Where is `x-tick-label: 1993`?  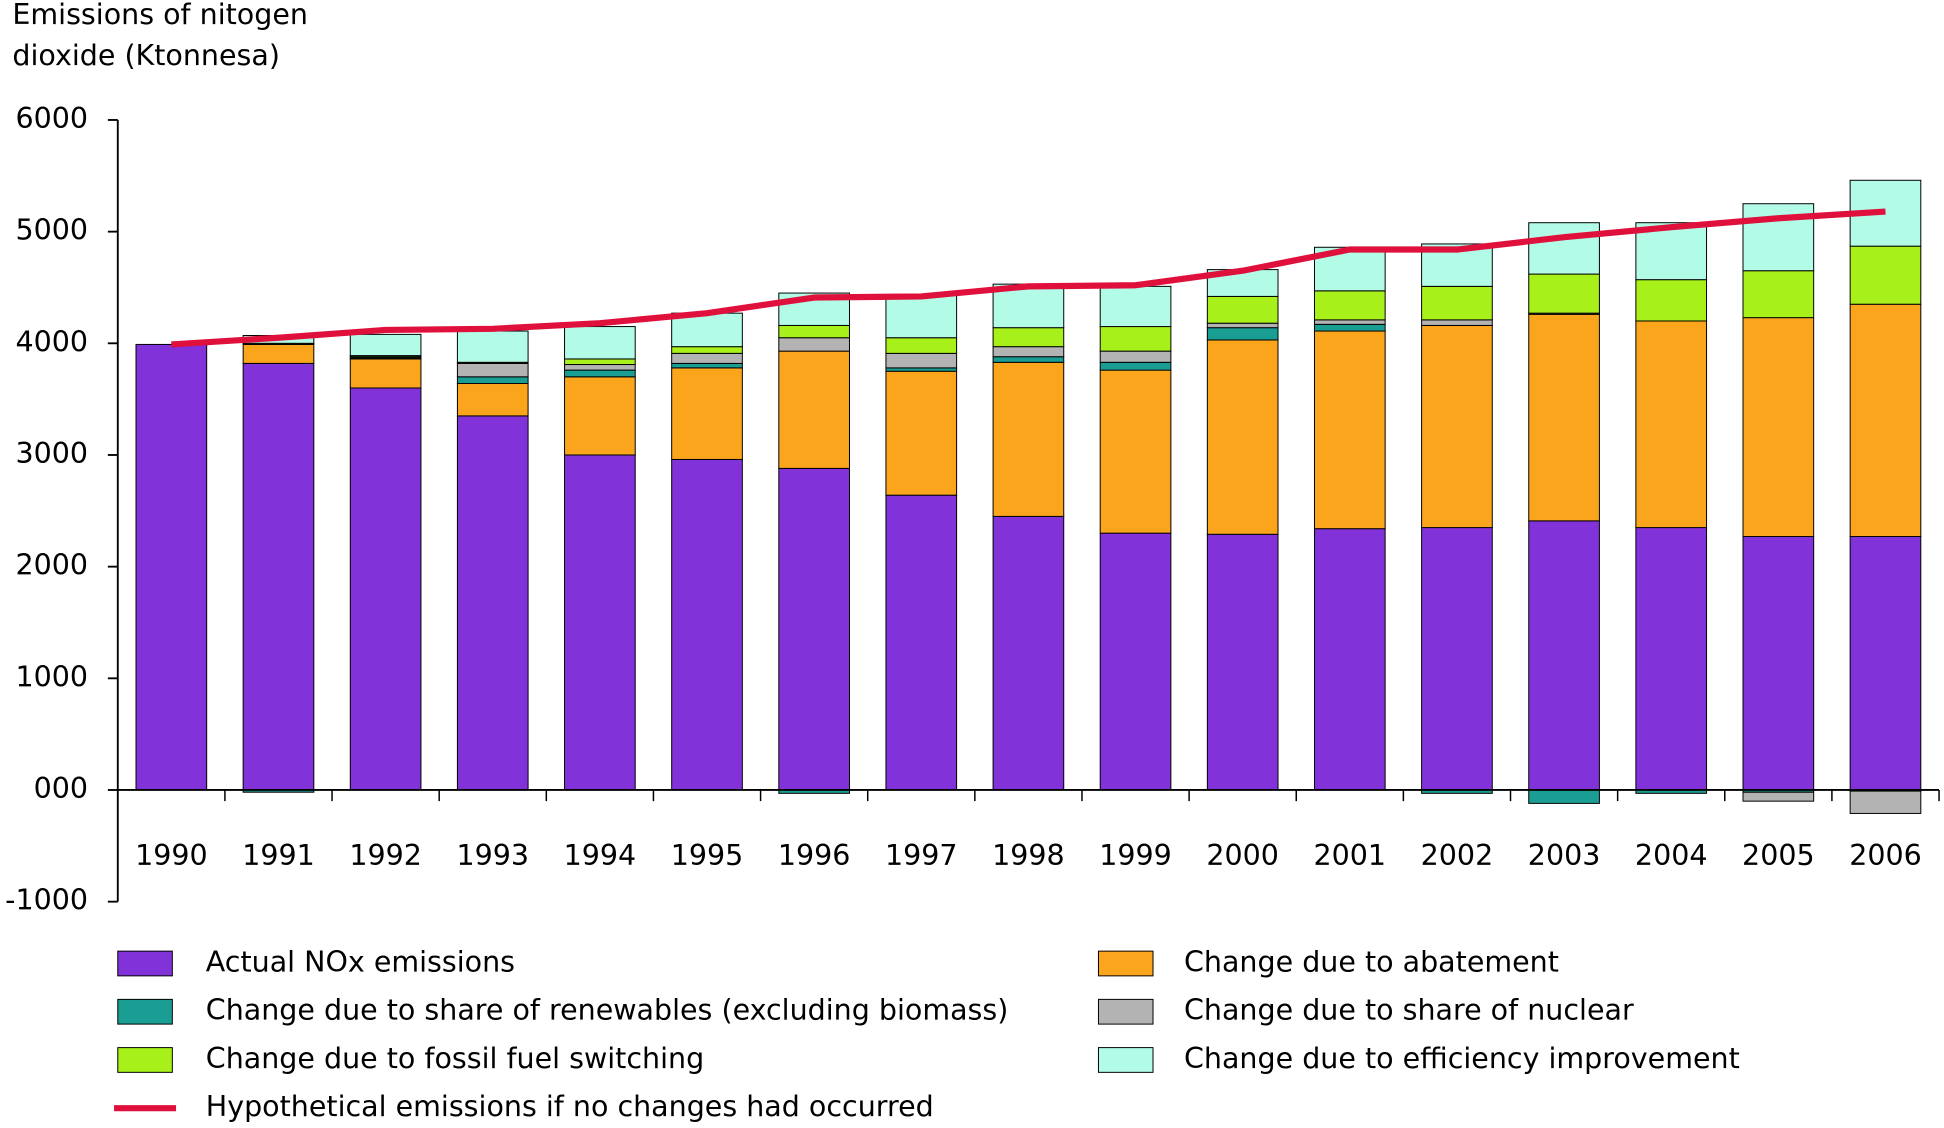 x-tick-label: 1993 is located at coordinates (492, 855).